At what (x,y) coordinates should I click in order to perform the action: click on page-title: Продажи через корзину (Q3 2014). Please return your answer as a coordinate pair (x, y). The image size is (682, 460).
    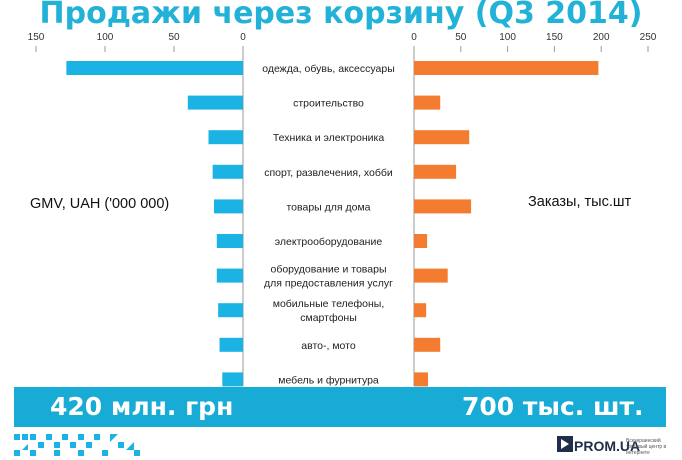
    Looking at the image, I should click on (341, 15).